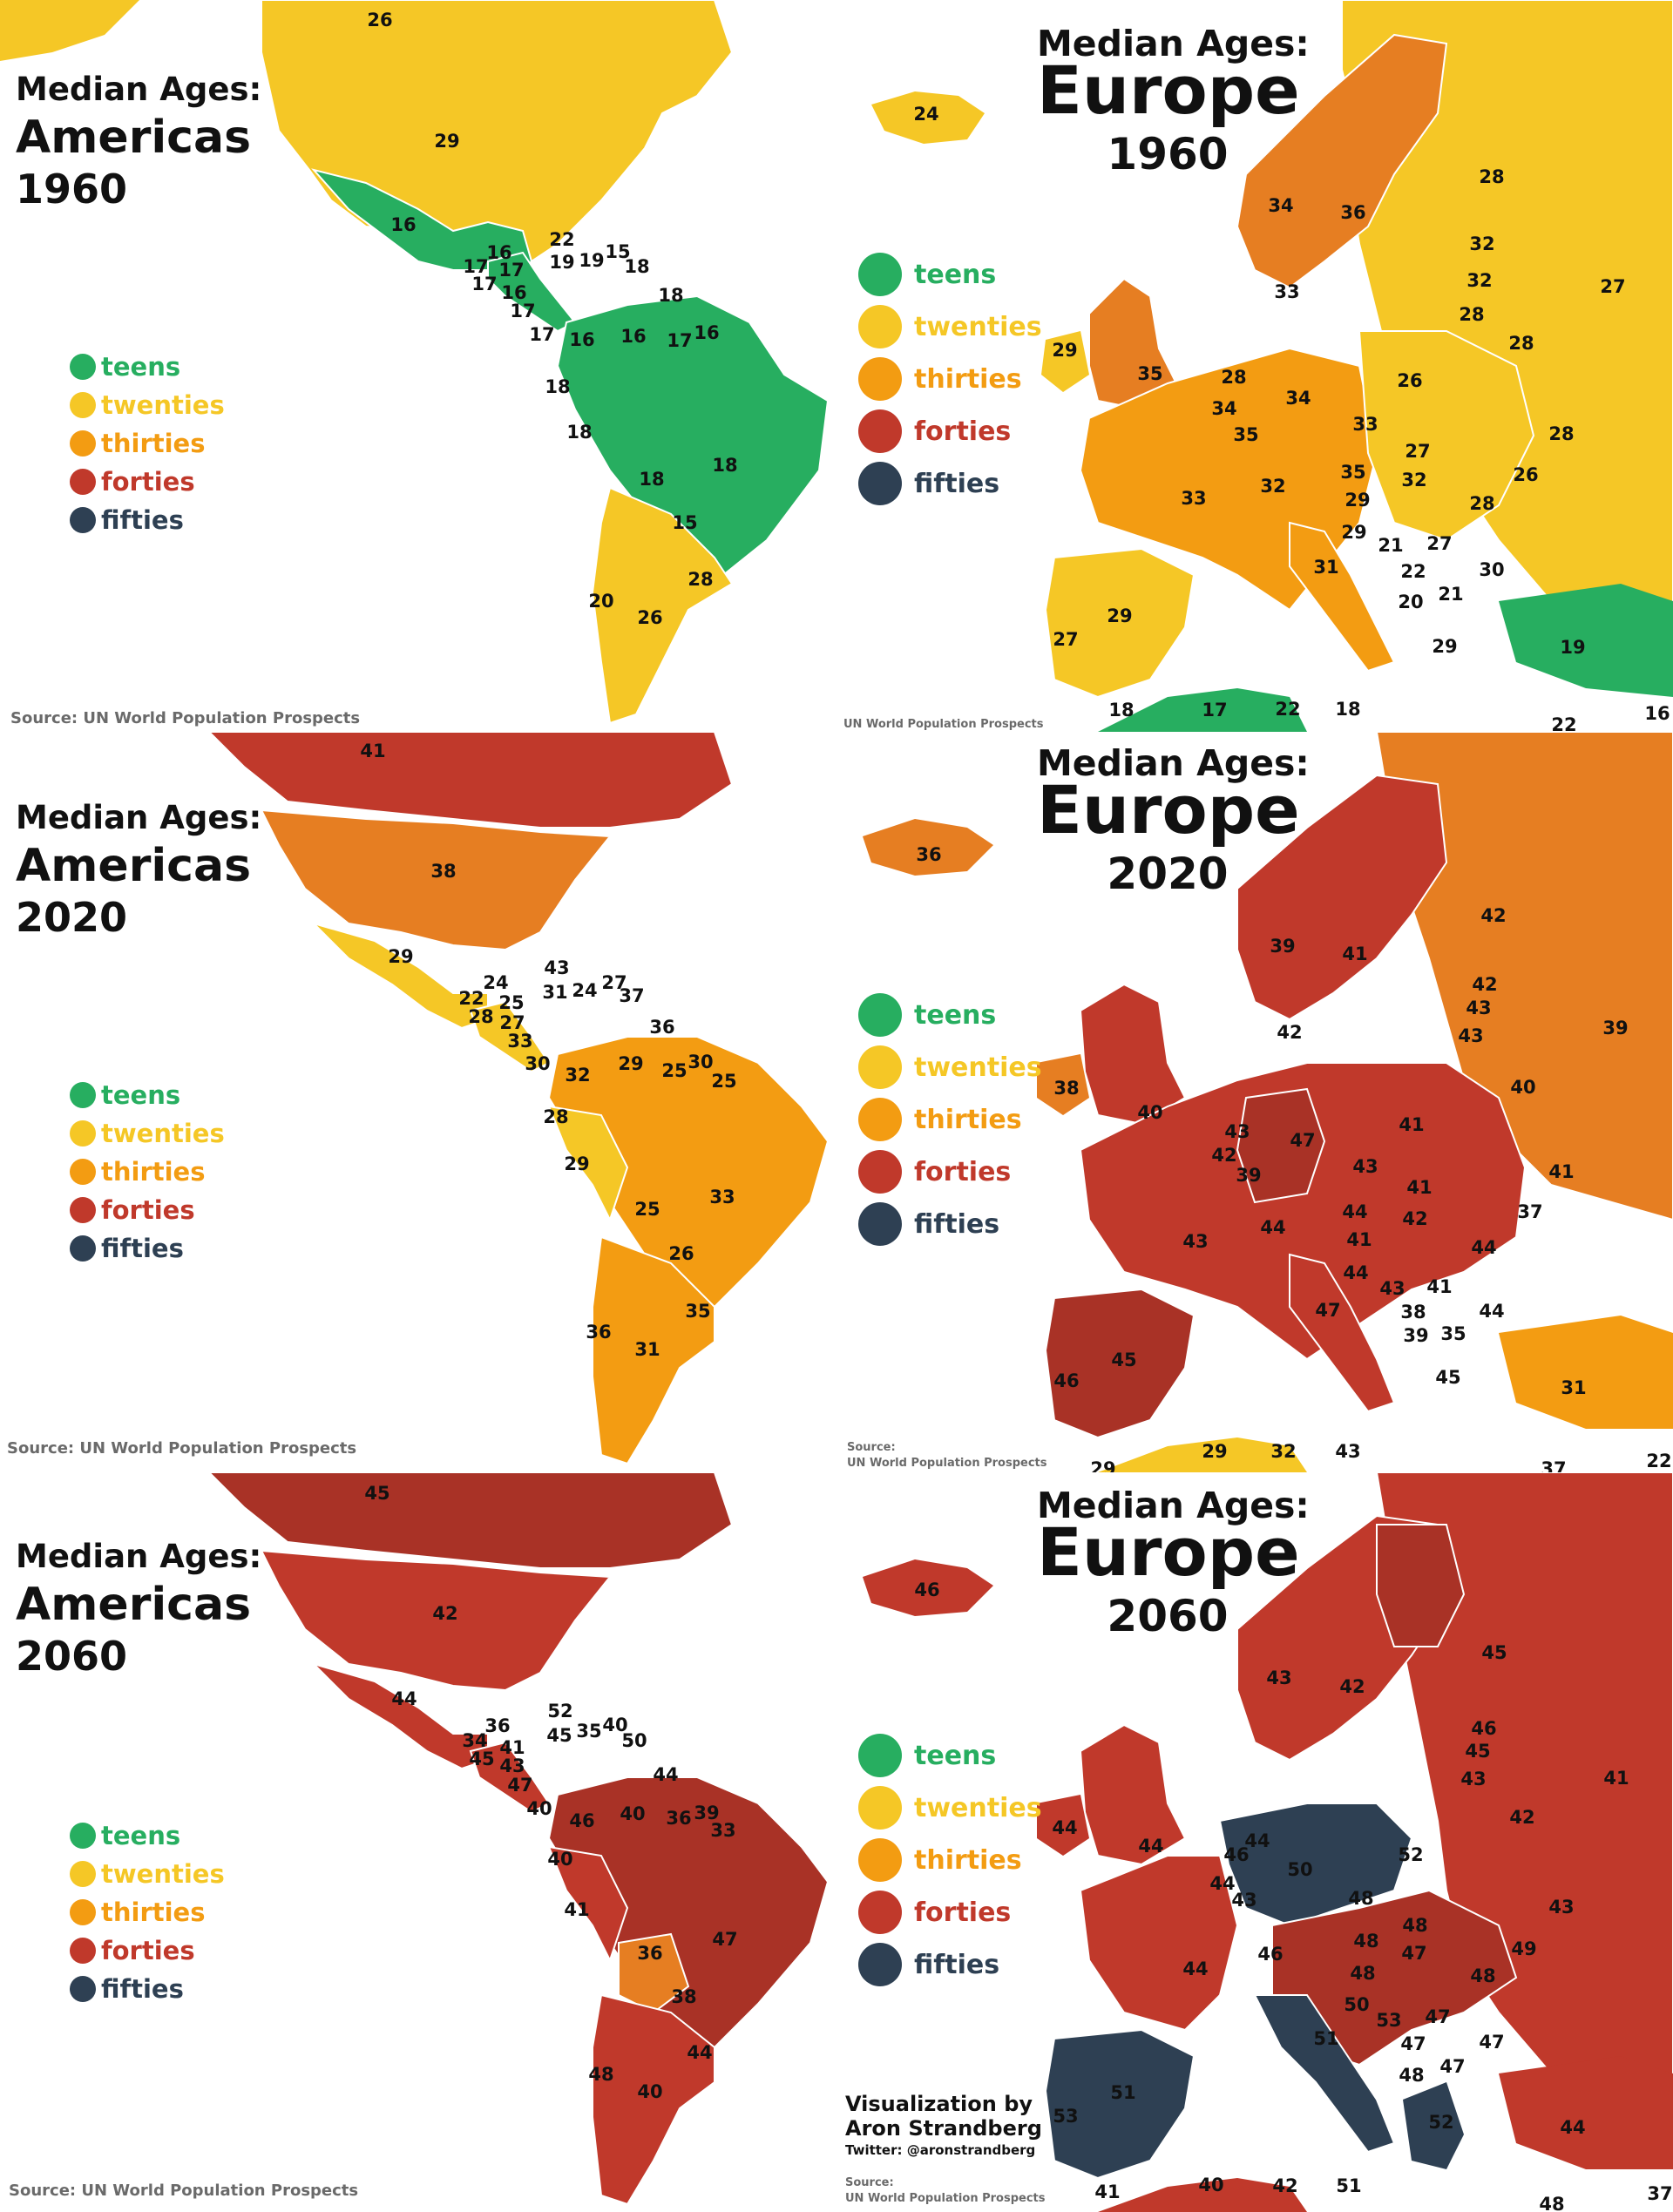  I want to click on region-turkey, so click(1586, 1372).